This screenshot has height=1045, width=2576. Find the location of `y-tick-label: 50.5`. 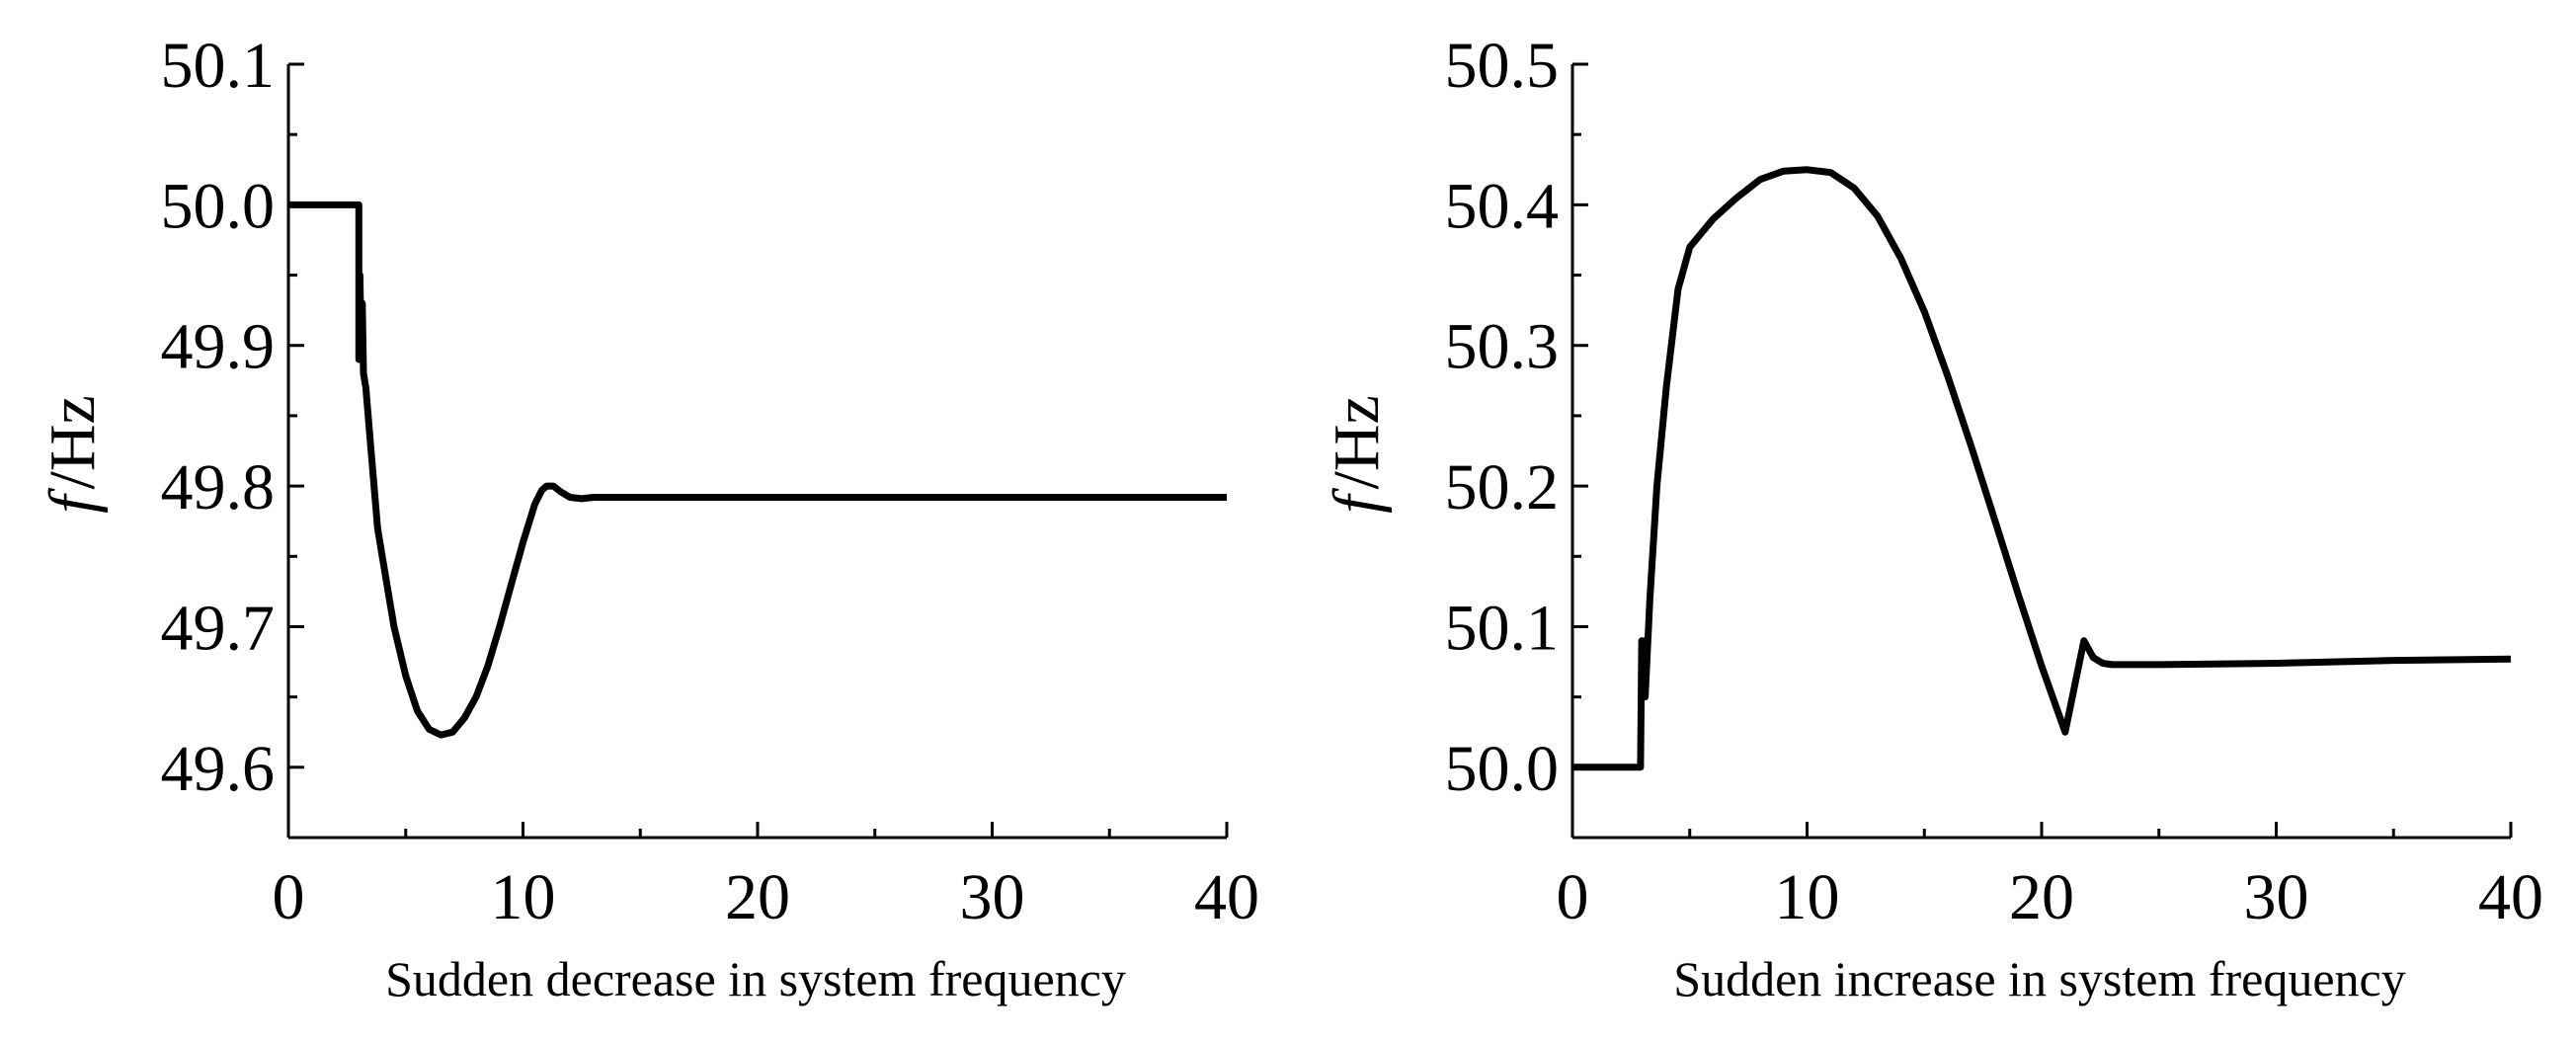

y-tick-label: 50.5 is located at coordinates (1502, 66).